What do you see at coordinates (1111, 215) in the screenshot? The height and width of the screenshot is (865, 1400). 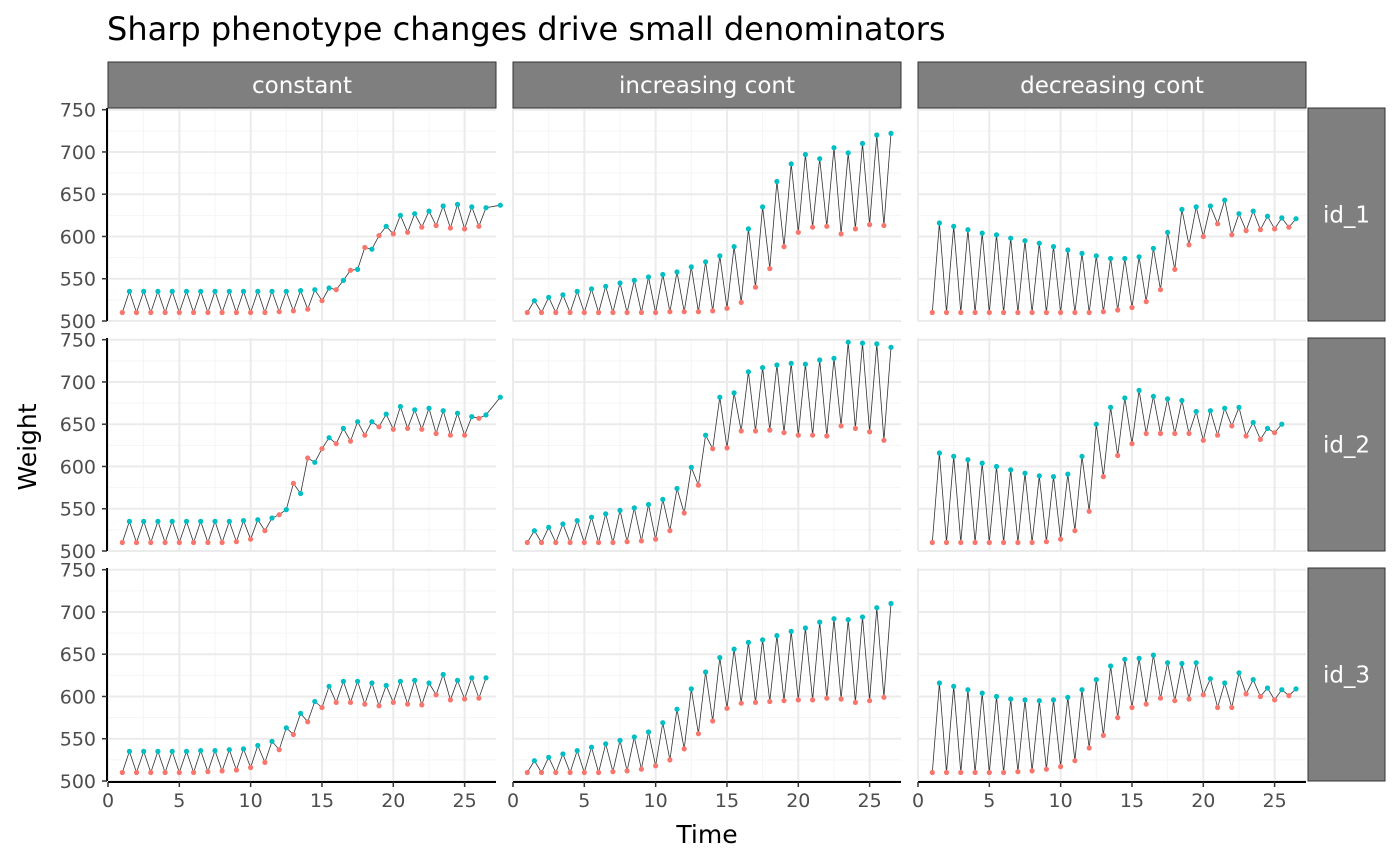 I see `facet-panel` at bounding box center [1111, 215].